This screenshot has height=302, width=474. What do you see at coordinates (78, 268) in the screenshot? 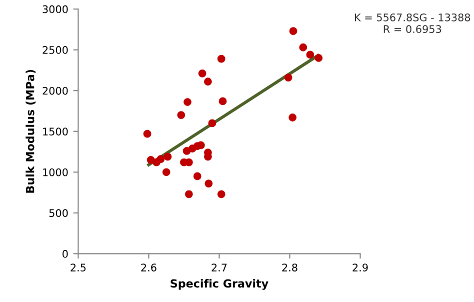
I see `x-tick-label: 2.5` at bounding box center [78, 268].